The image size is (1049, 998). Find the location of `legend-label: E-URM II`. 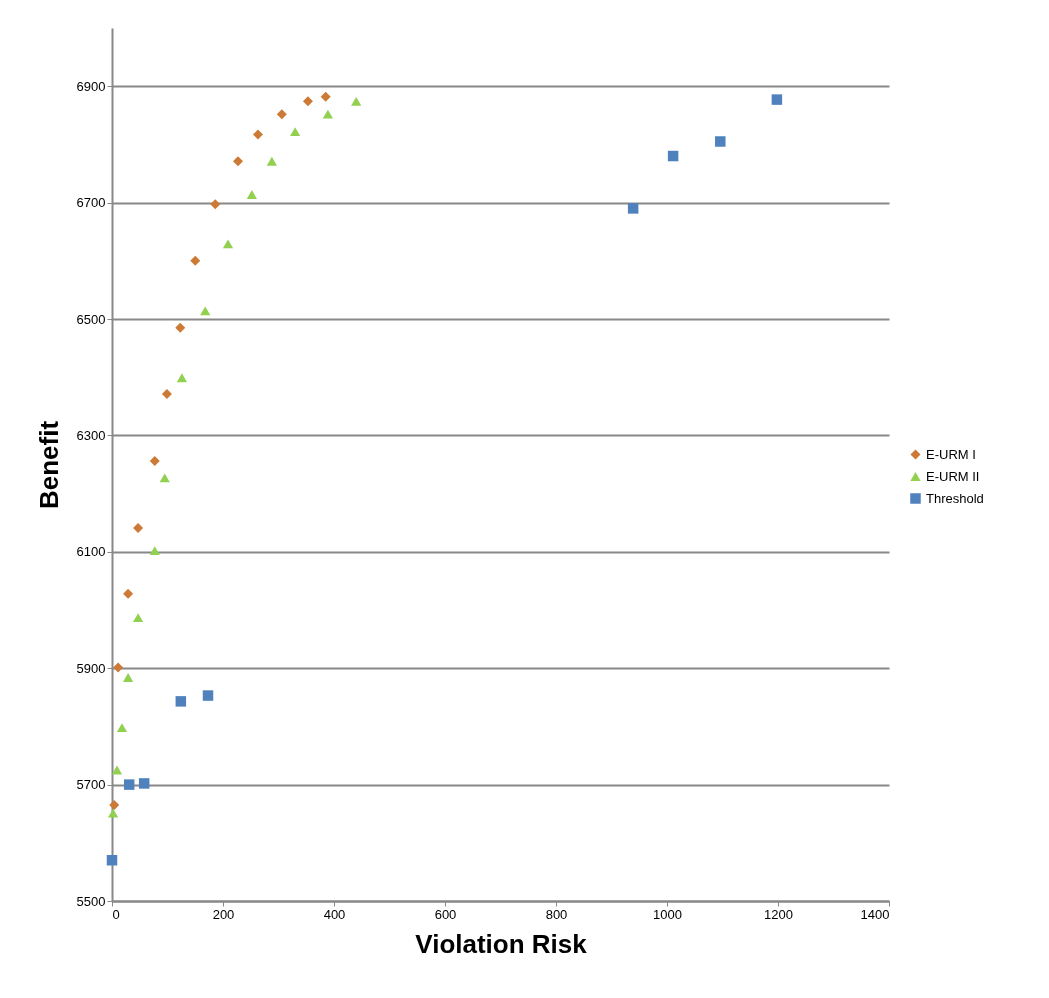

legend-label: E-URM II is located at coordinates (953, 476).